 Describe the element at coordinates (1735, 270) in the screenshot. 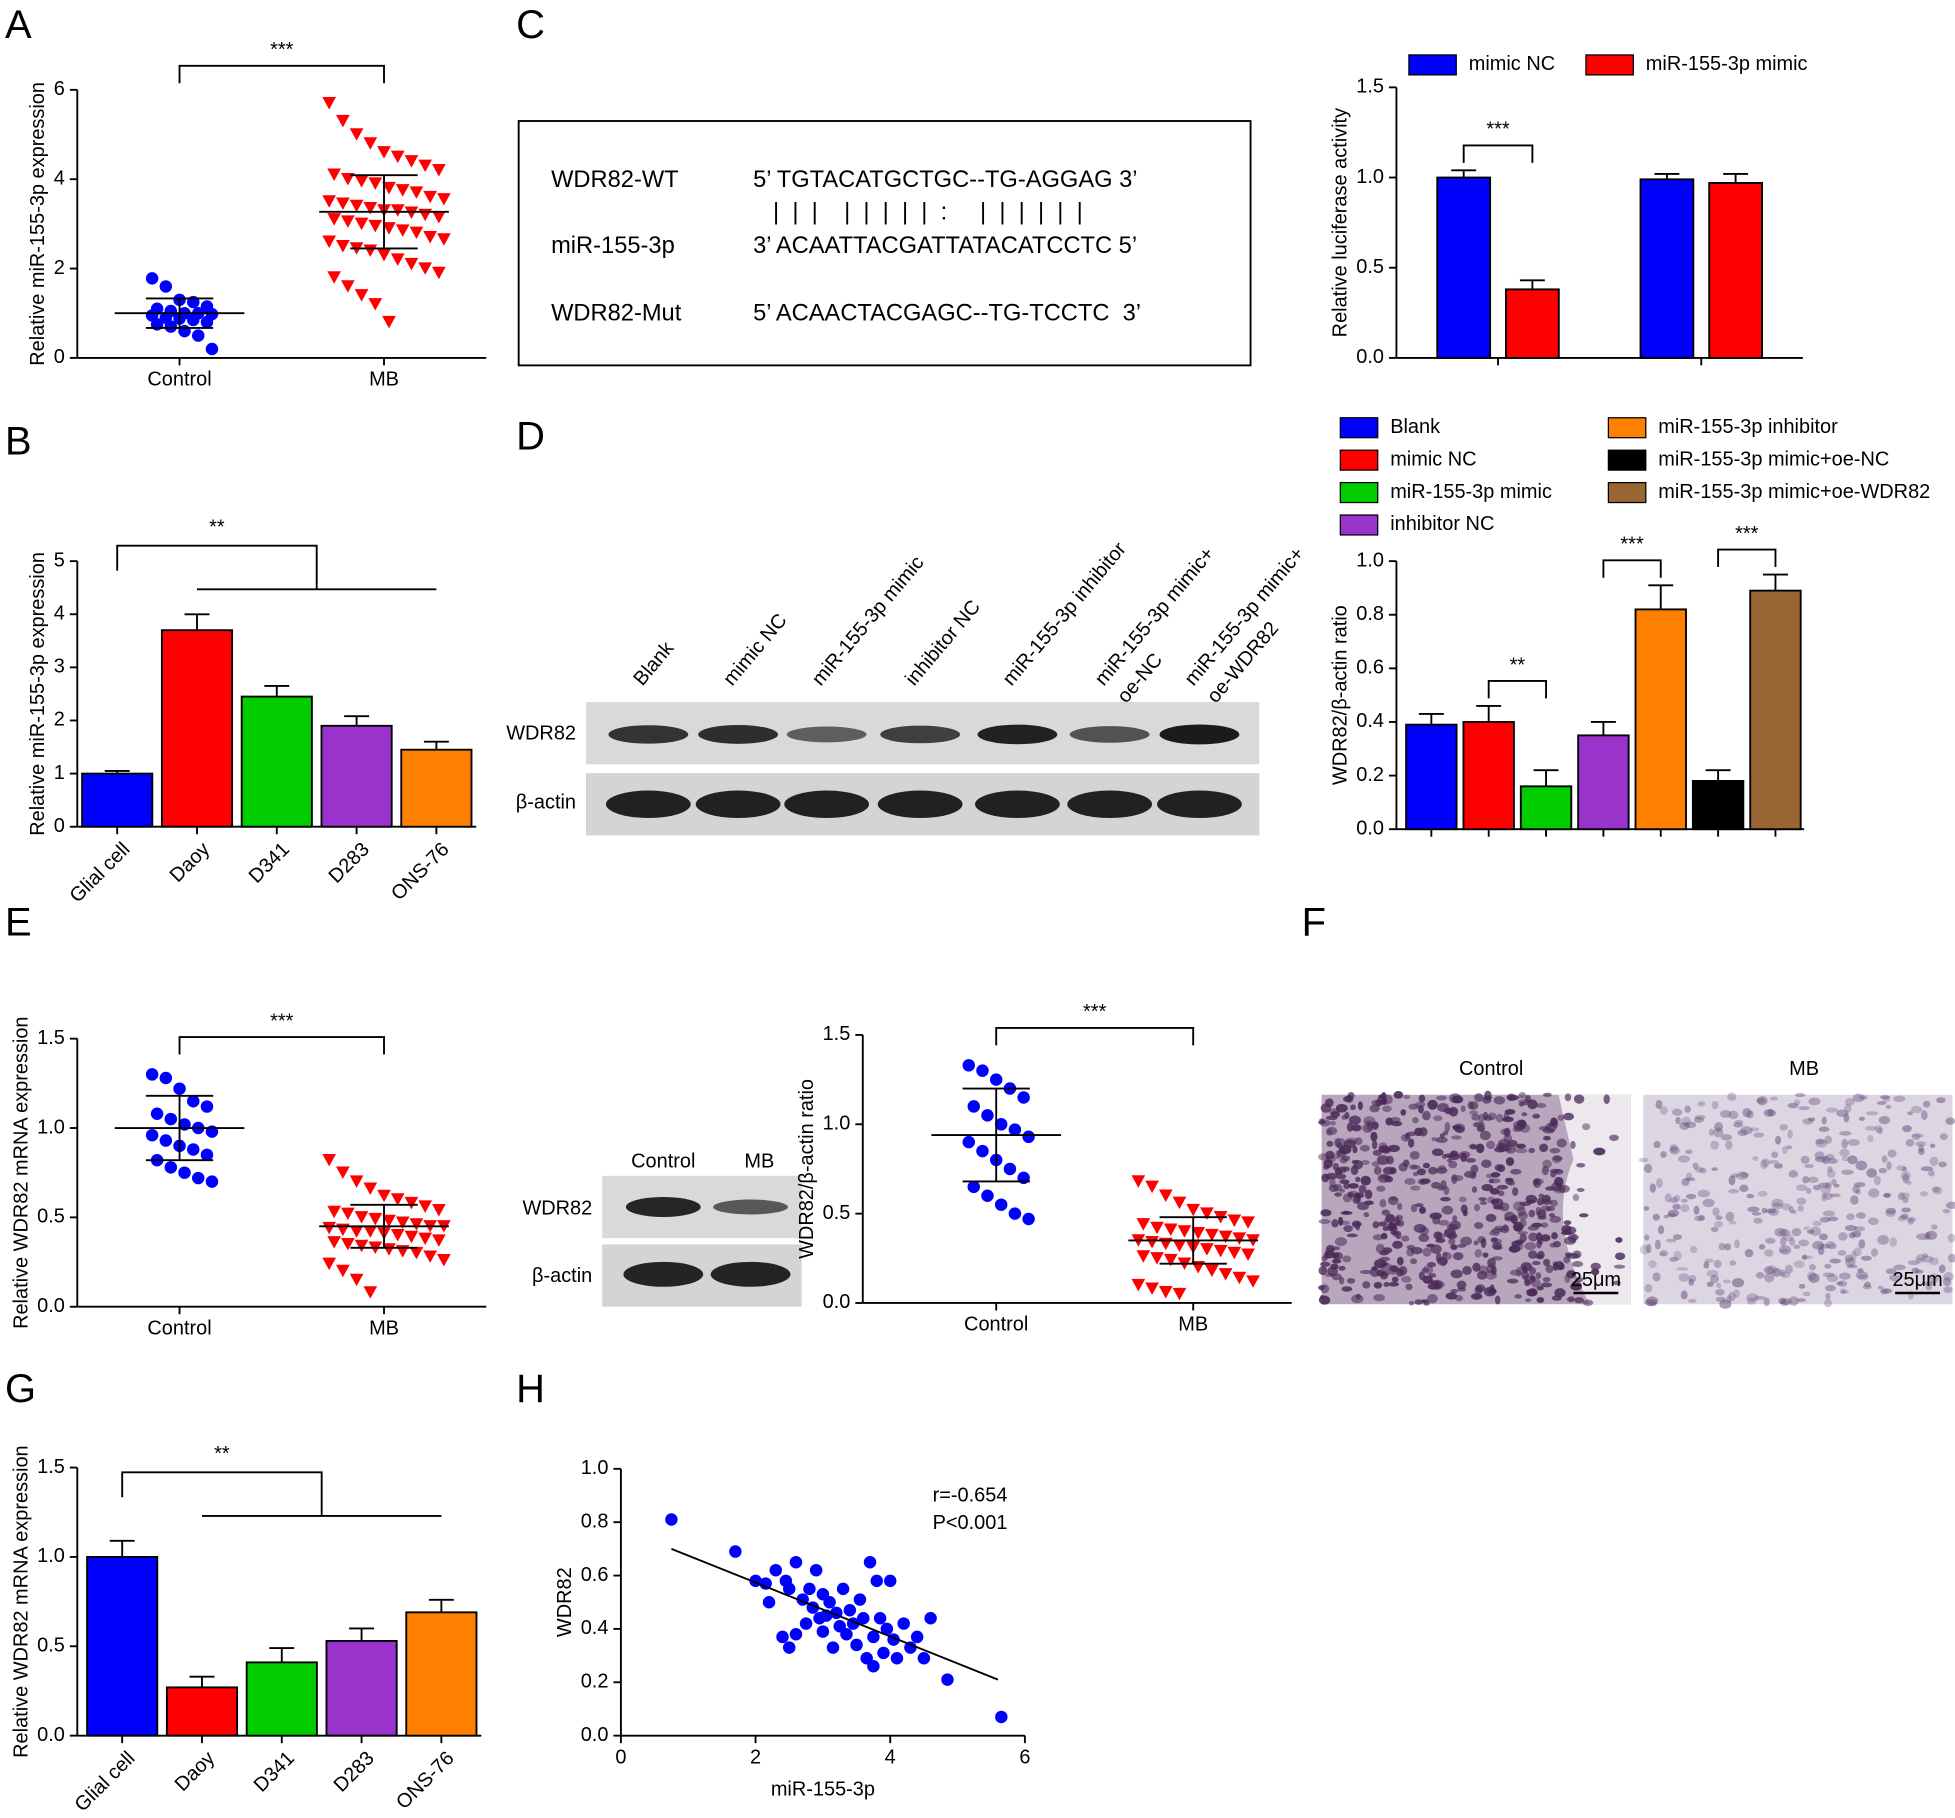

I see `bar` at that location.